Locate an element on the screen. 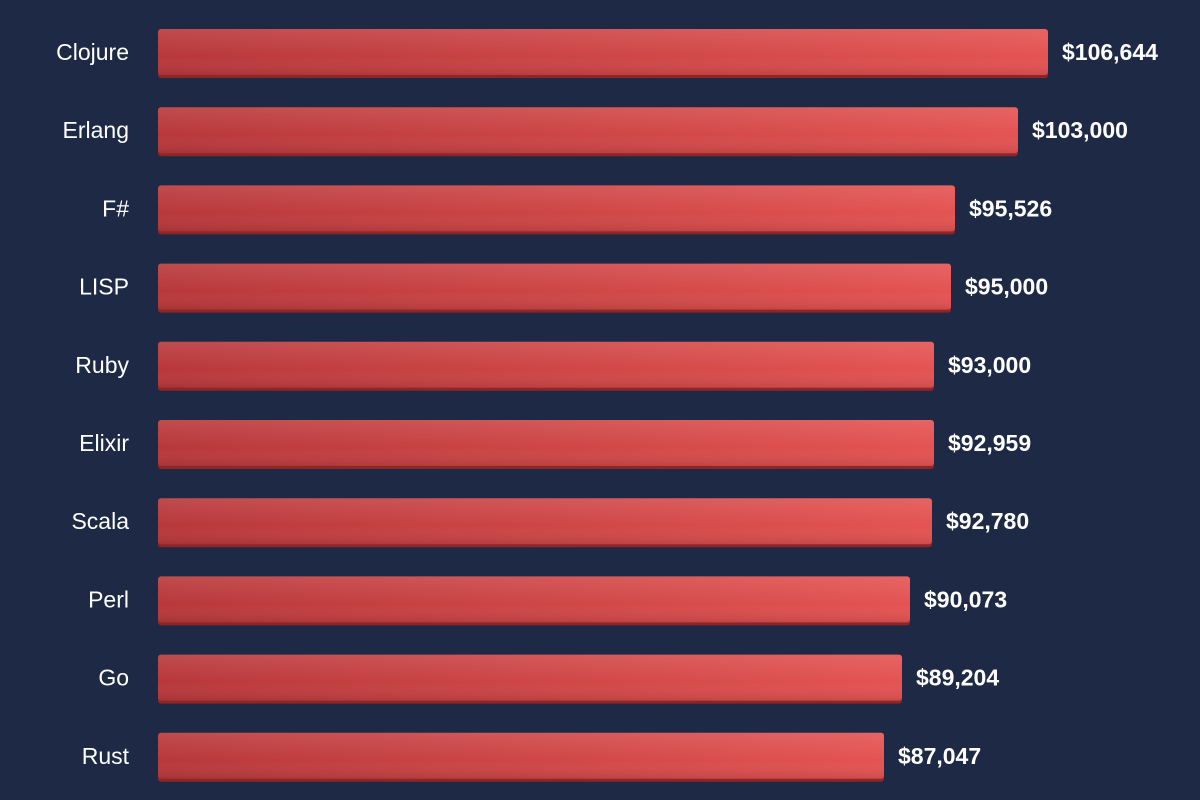 The width and height of the screenshot is (1200, 800). category-label: LISP is located at coordinates (104, 287).